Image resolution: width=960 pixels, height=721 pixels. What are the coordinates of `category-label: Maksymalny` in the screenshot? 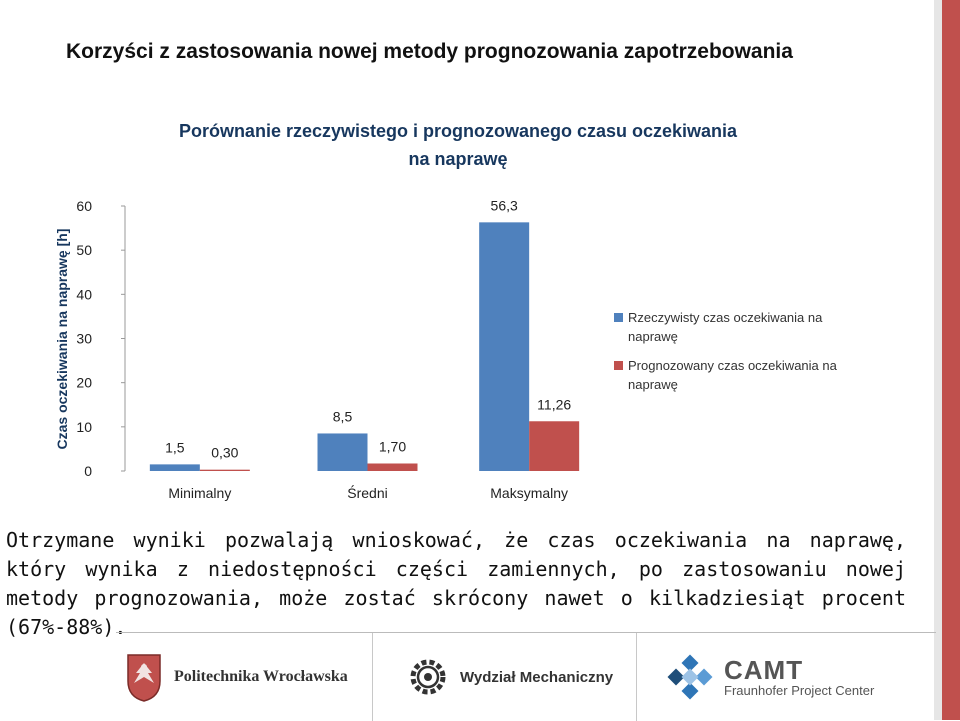 It's located at (529, 493).